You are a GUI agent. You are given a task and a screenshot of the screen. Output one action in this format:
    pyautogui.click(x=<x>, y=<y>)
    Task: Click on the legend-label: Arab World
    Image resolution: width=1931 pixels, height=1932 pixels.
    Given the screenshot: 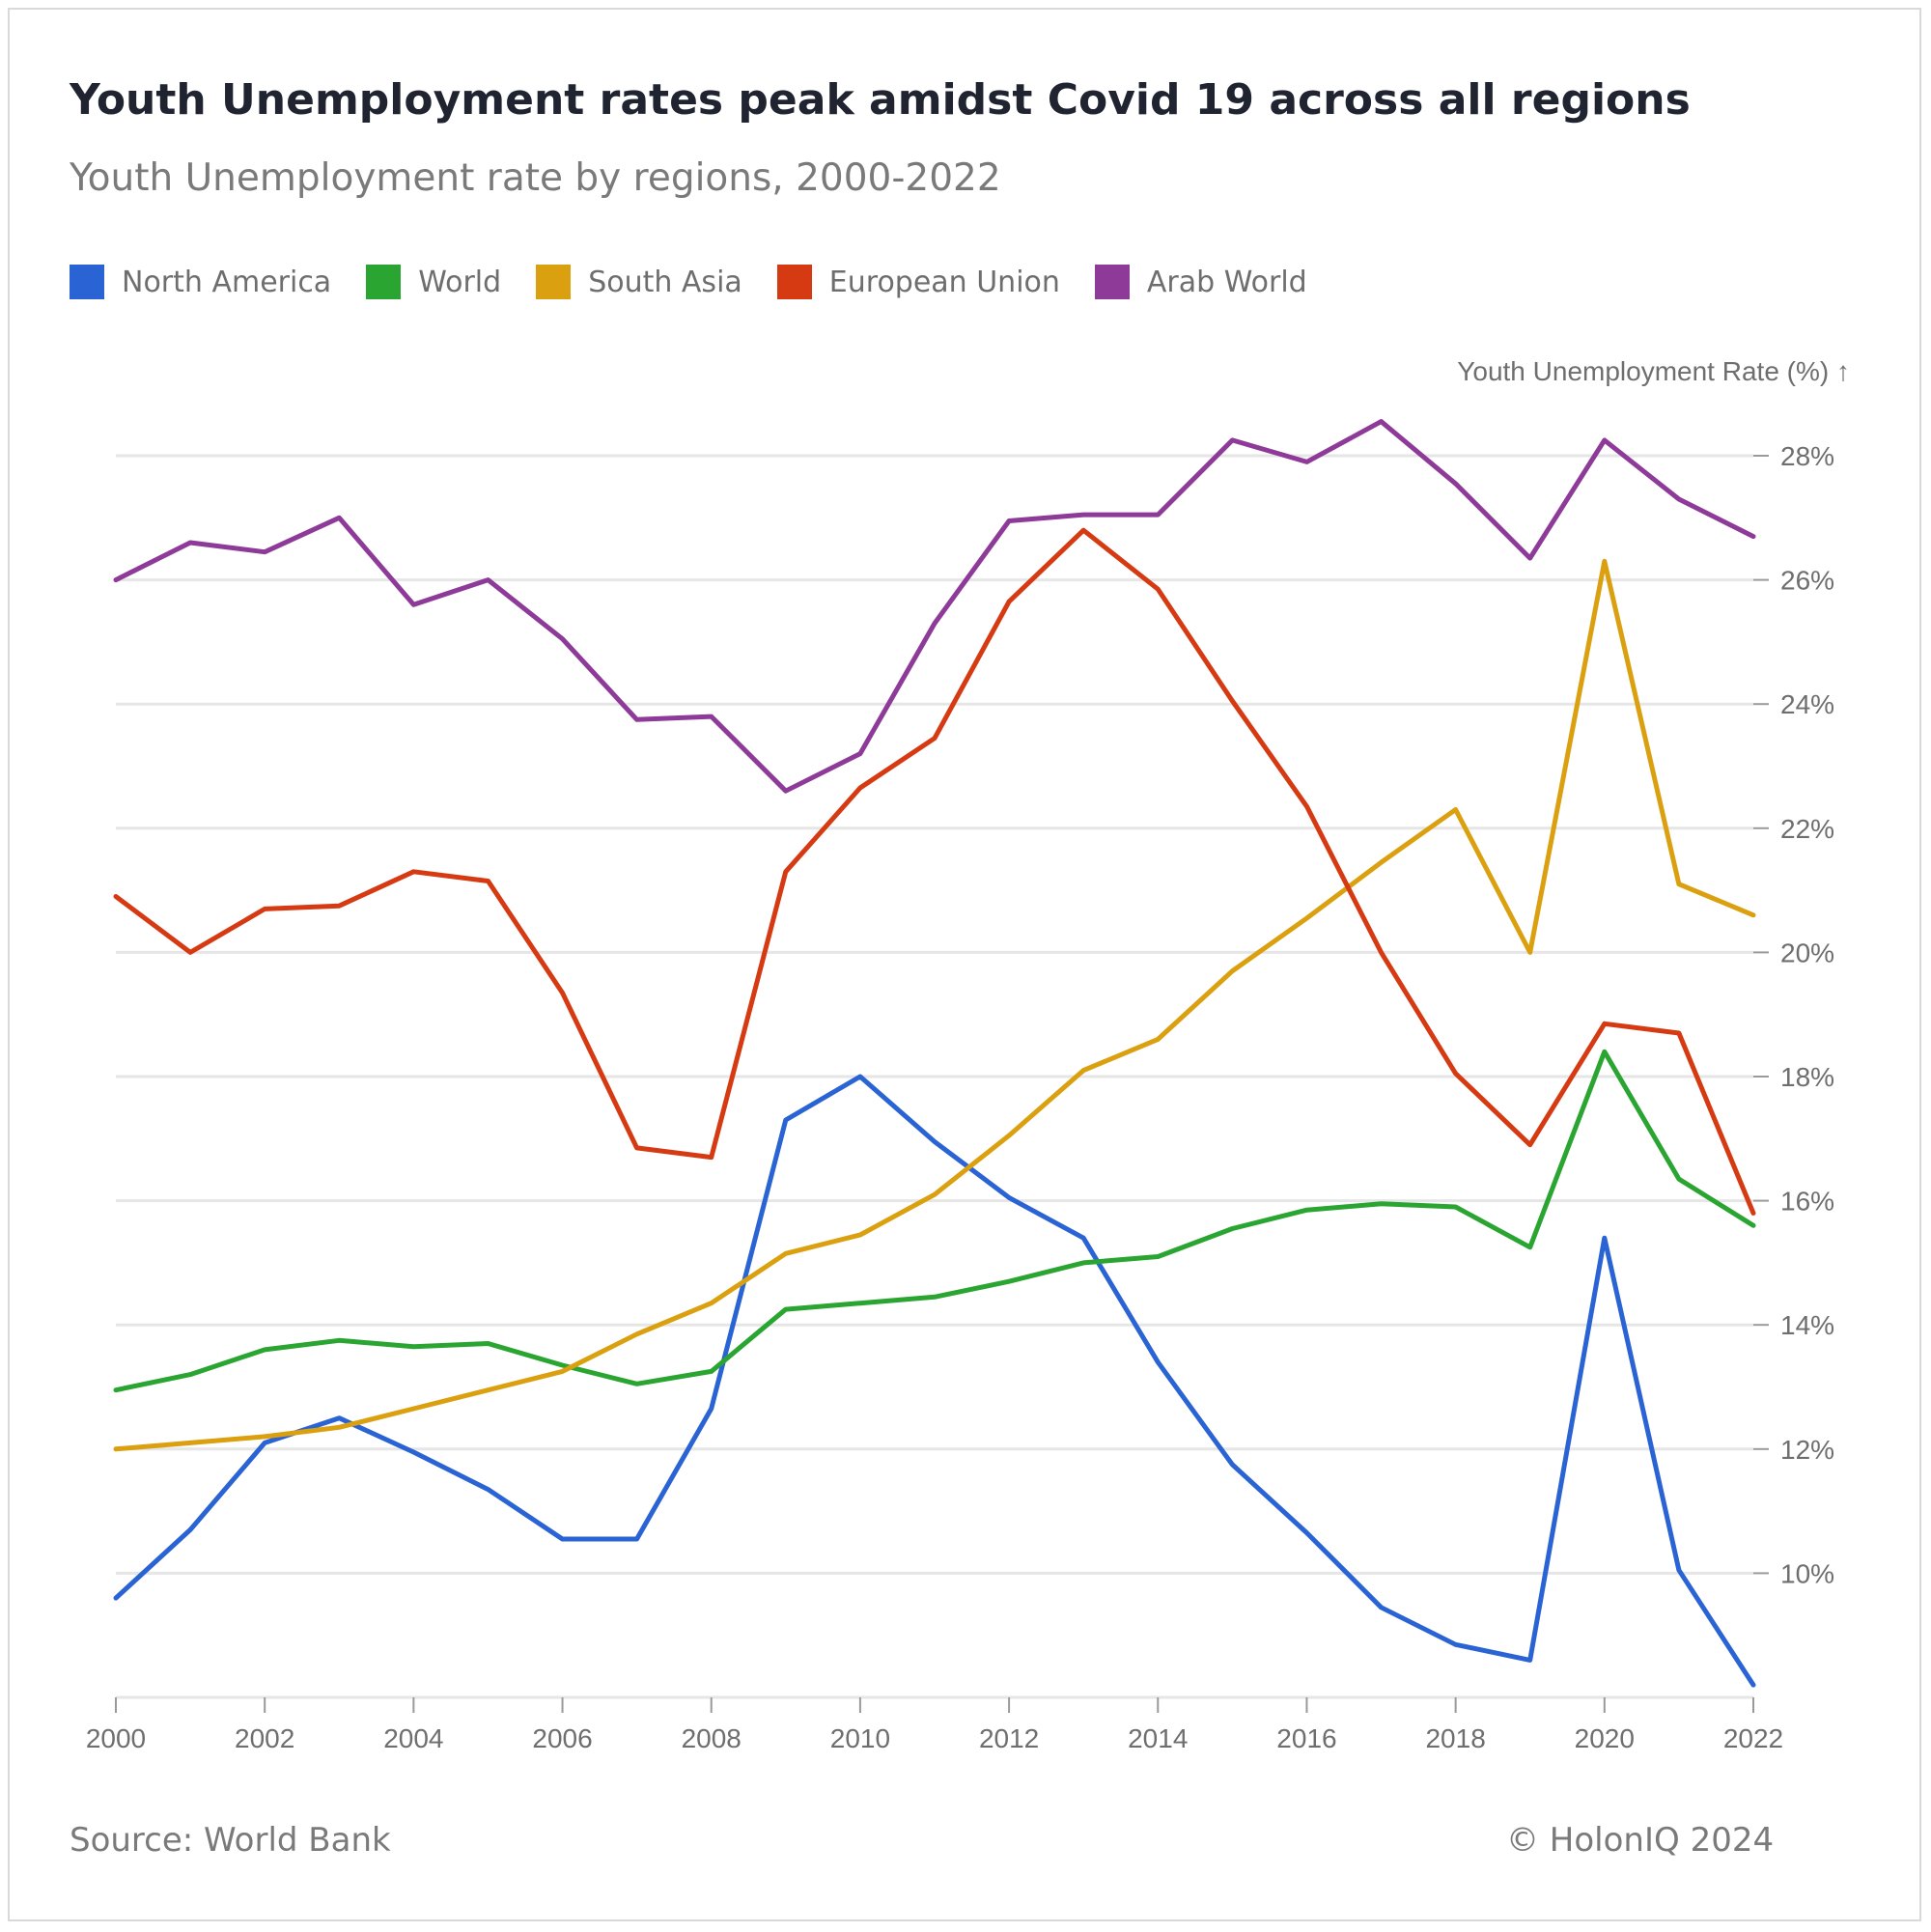 What is the action you would take?
    pyautogui.click(x=1226, y=282)
    